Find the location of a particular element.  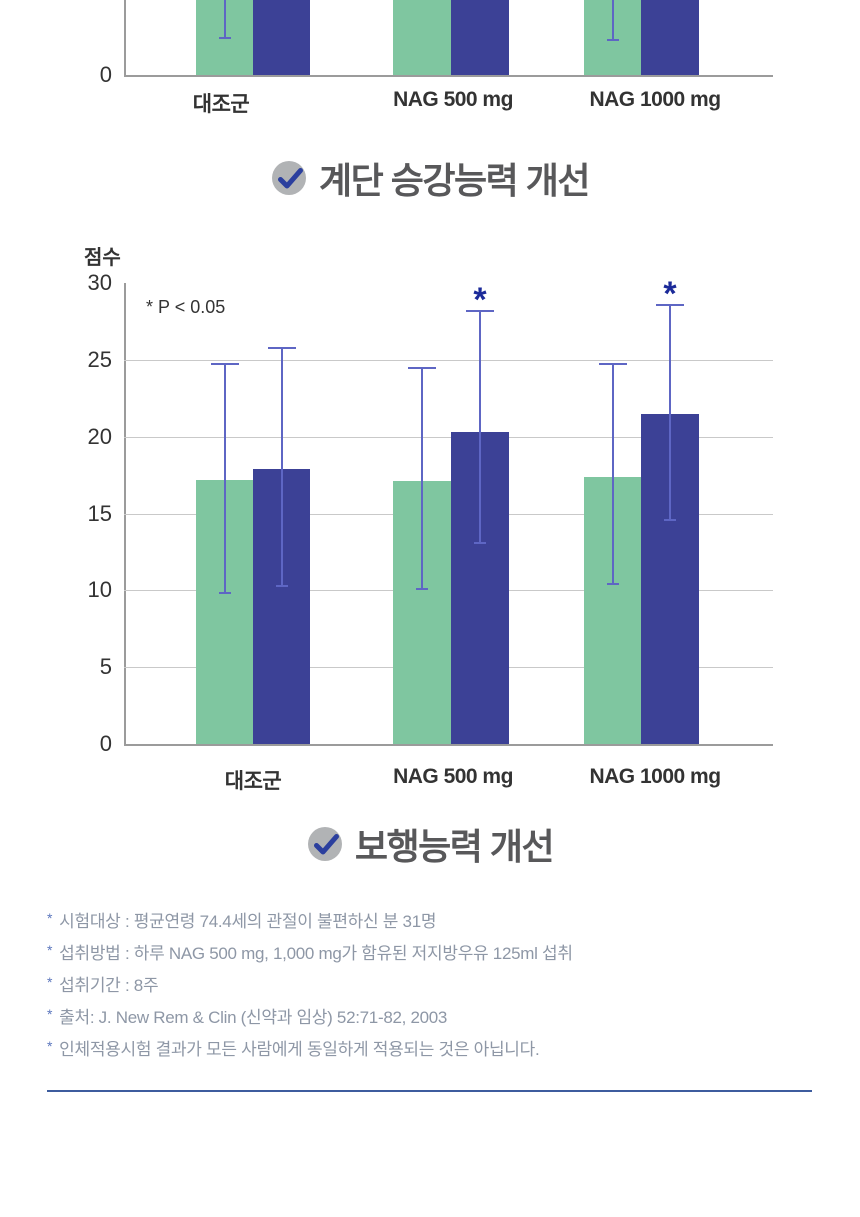

significance-asterisk-2: * is located at coordinates (670, 293).